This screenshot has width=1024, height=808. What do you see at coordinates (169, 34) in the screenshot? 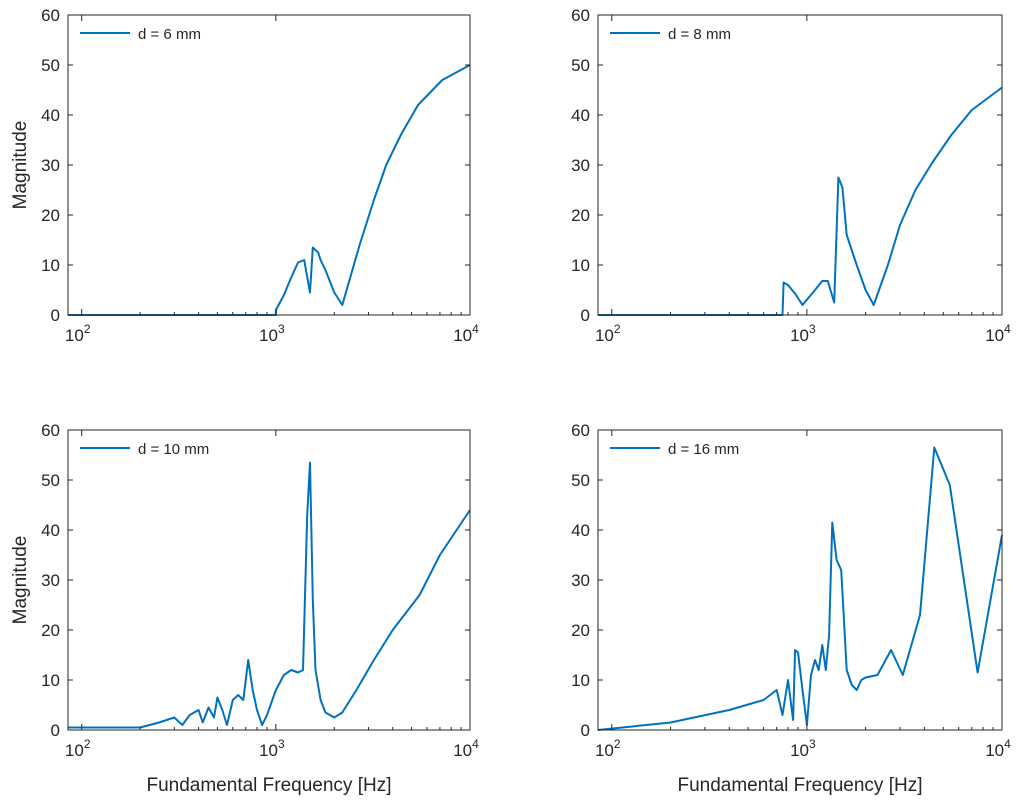
I see `legend-label: d = 6 mm` at bounding box center [169, 34].